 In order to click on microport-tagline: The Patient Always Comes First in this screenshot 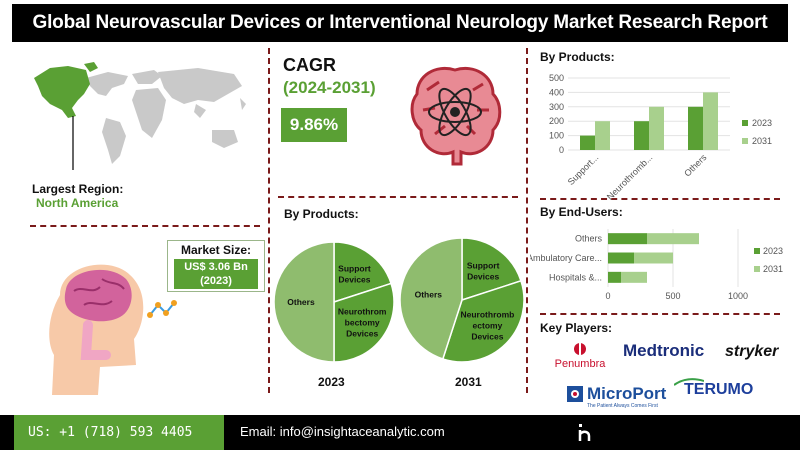, I will do `click(622, 406)`.